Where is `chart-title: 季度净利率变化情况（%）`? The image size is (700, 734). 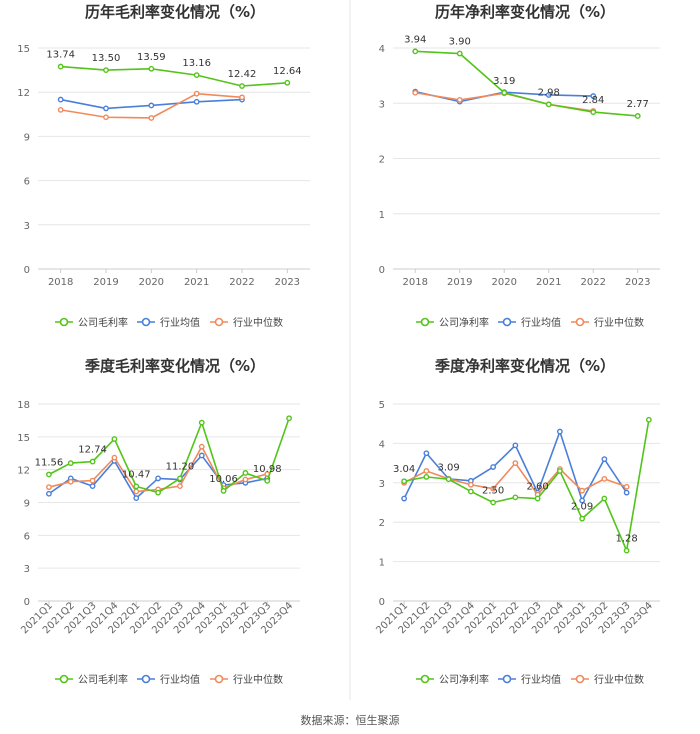 chart-title: 季度净利率变化情况（%） is located at coordinates (525, 366).